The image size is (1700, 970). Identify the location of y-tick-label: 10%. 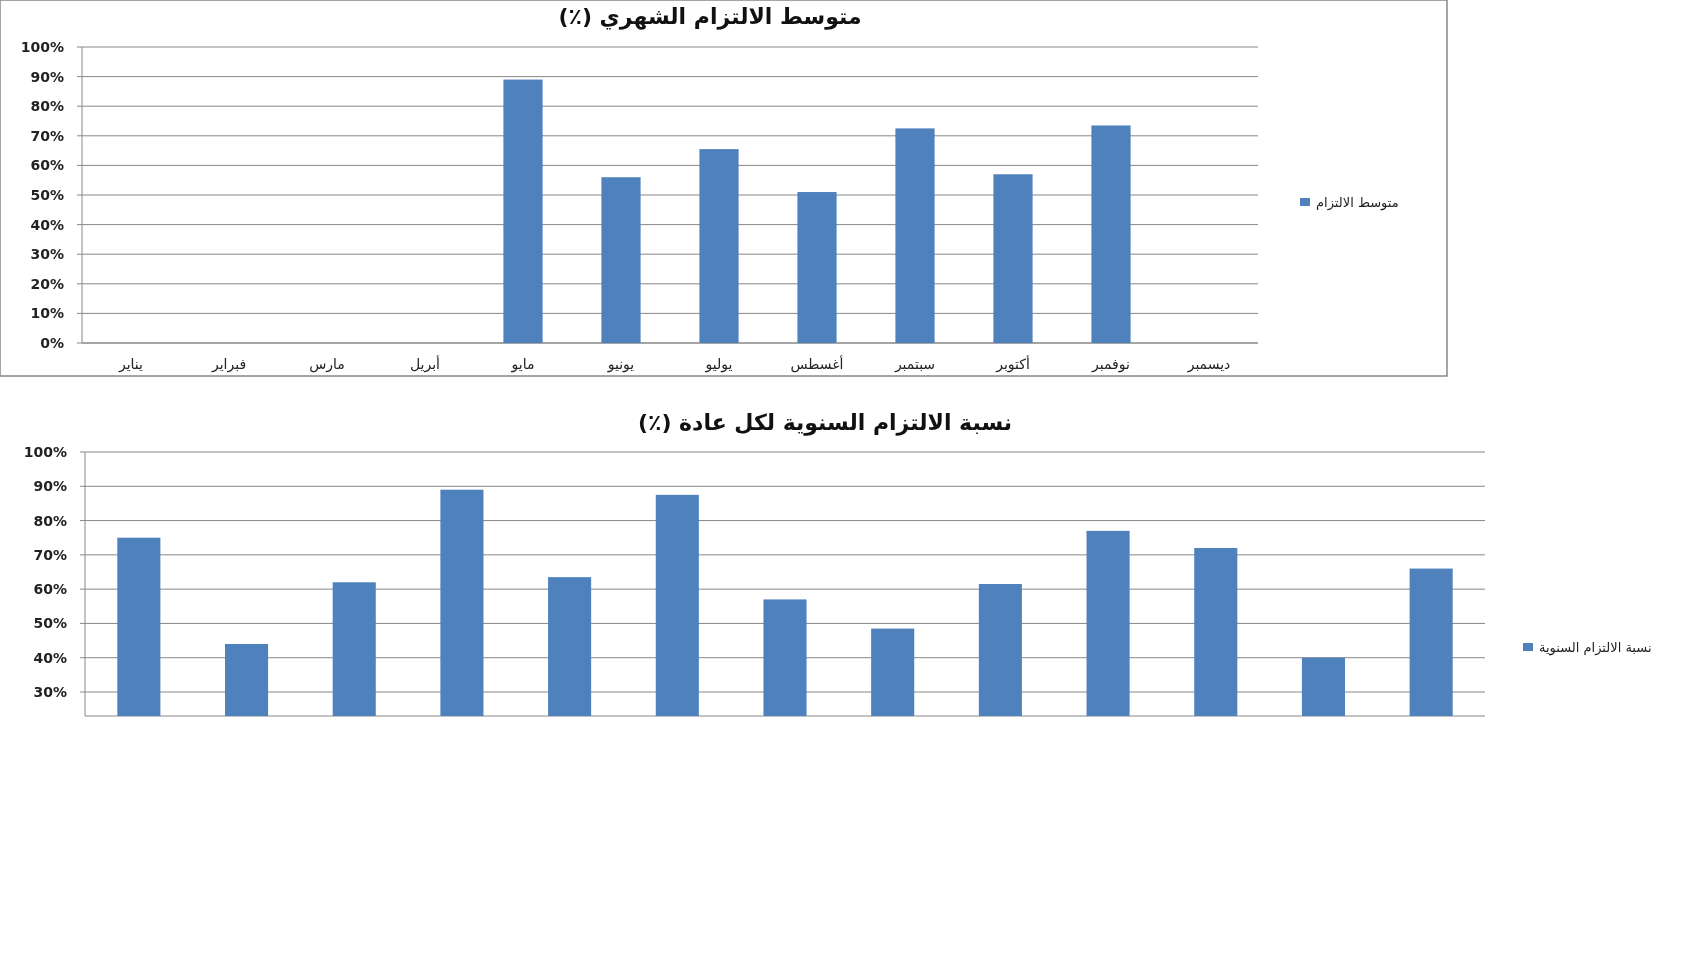
(47, 313).